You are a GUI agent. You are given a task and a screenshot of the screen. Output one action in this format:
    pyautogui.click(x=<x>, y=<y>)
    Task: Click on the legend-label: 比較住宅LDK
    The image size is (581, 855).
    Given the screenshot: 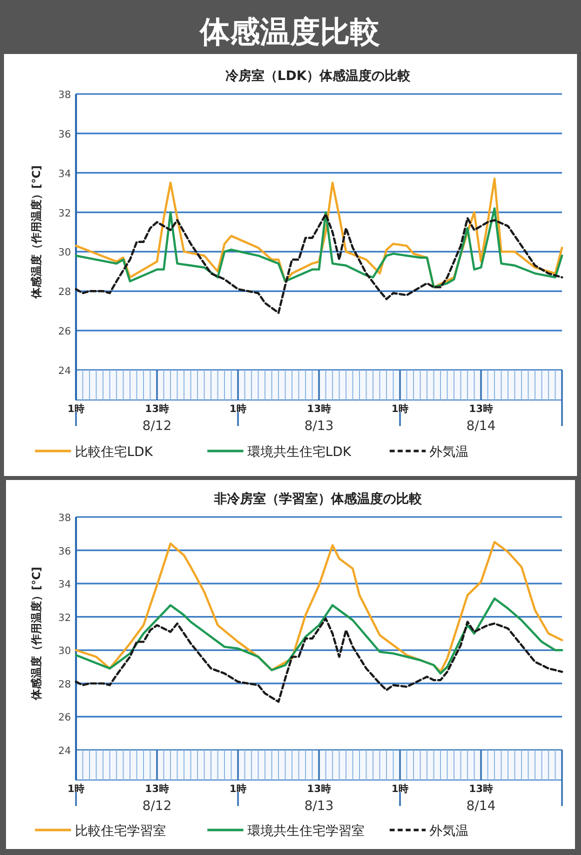 What is the action you would take?
    pyautogui.click(x=114, y=452)
    